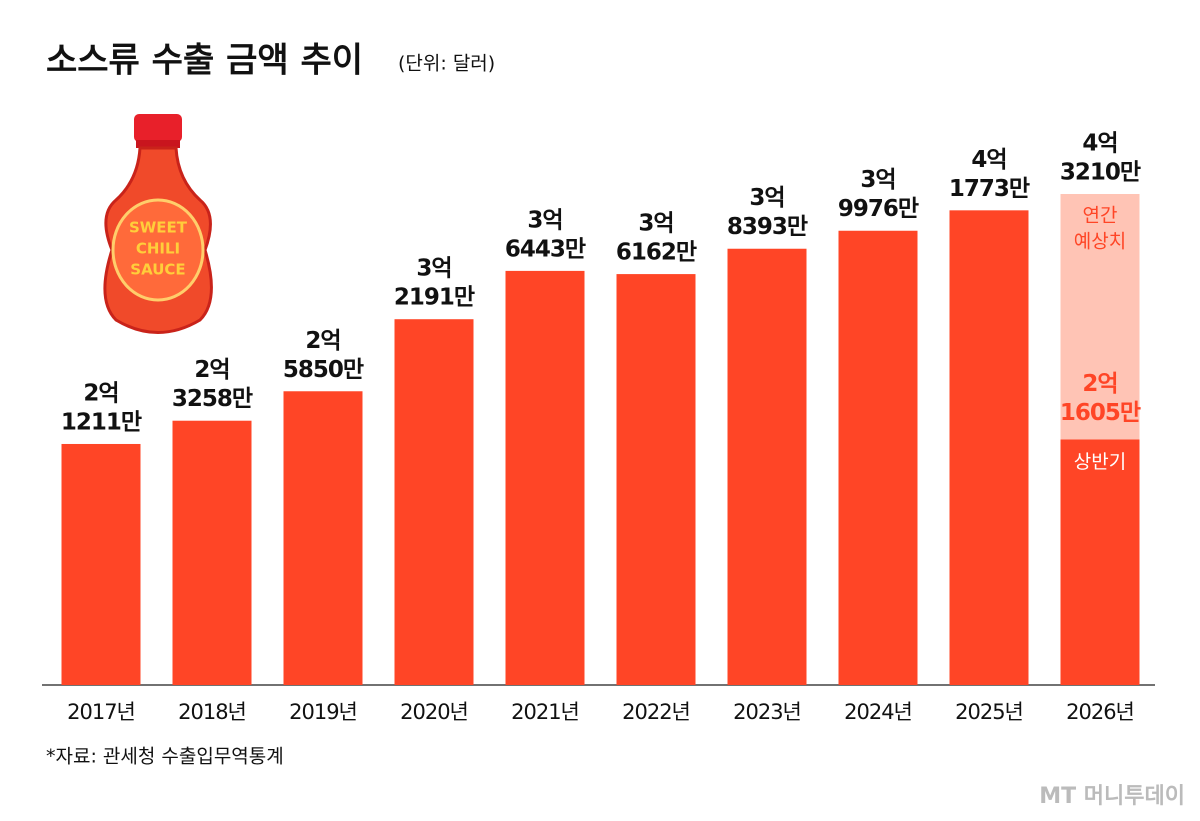  I want to click on value-label: 8393만, so click(767, 227).